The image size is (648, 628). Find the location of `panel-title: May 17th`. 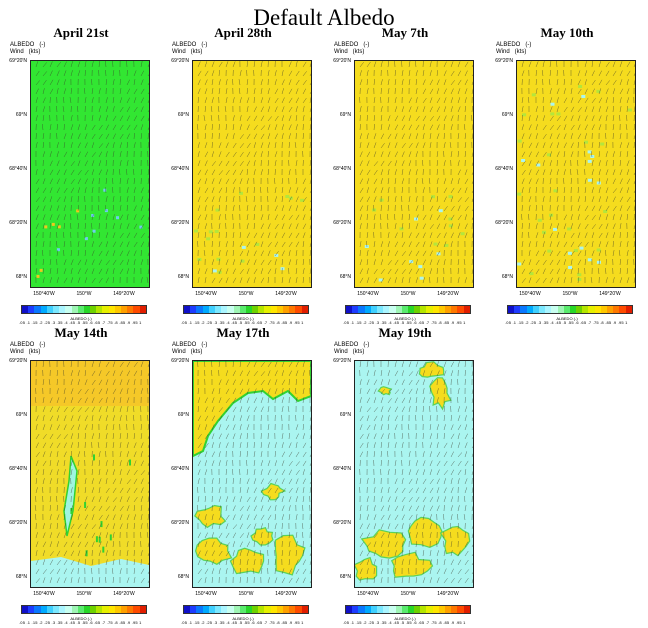

panel-title: May 17th is located at coordinates (243, 332).